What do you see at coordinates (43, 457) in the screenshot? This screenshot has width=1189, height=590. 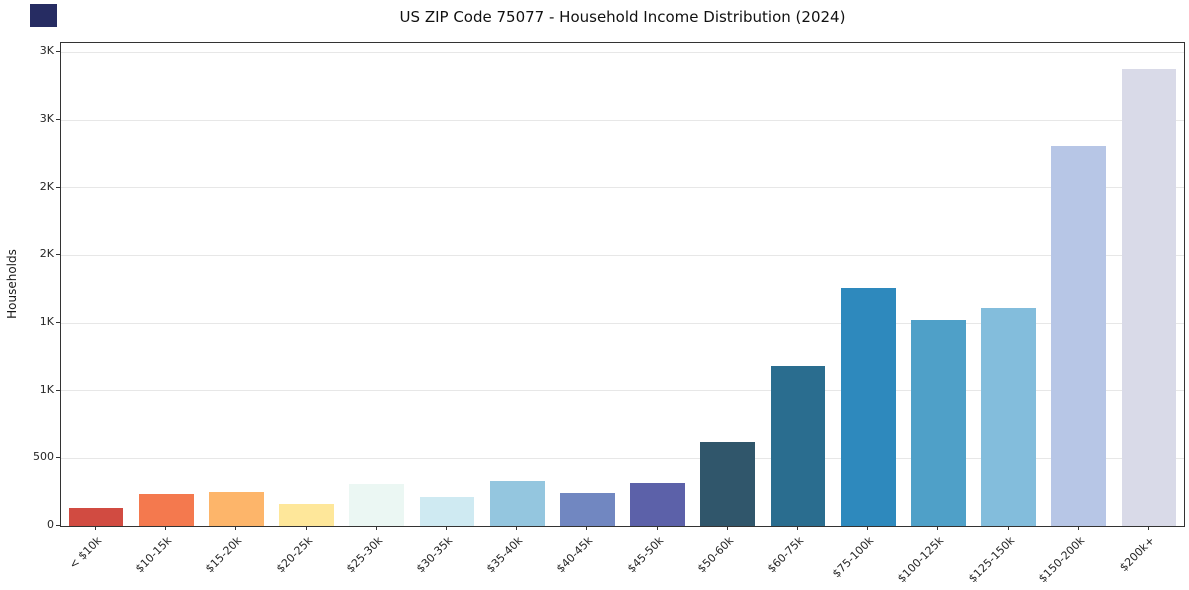 I see `y-tick-label: 500` at bounding box center [43, 457].